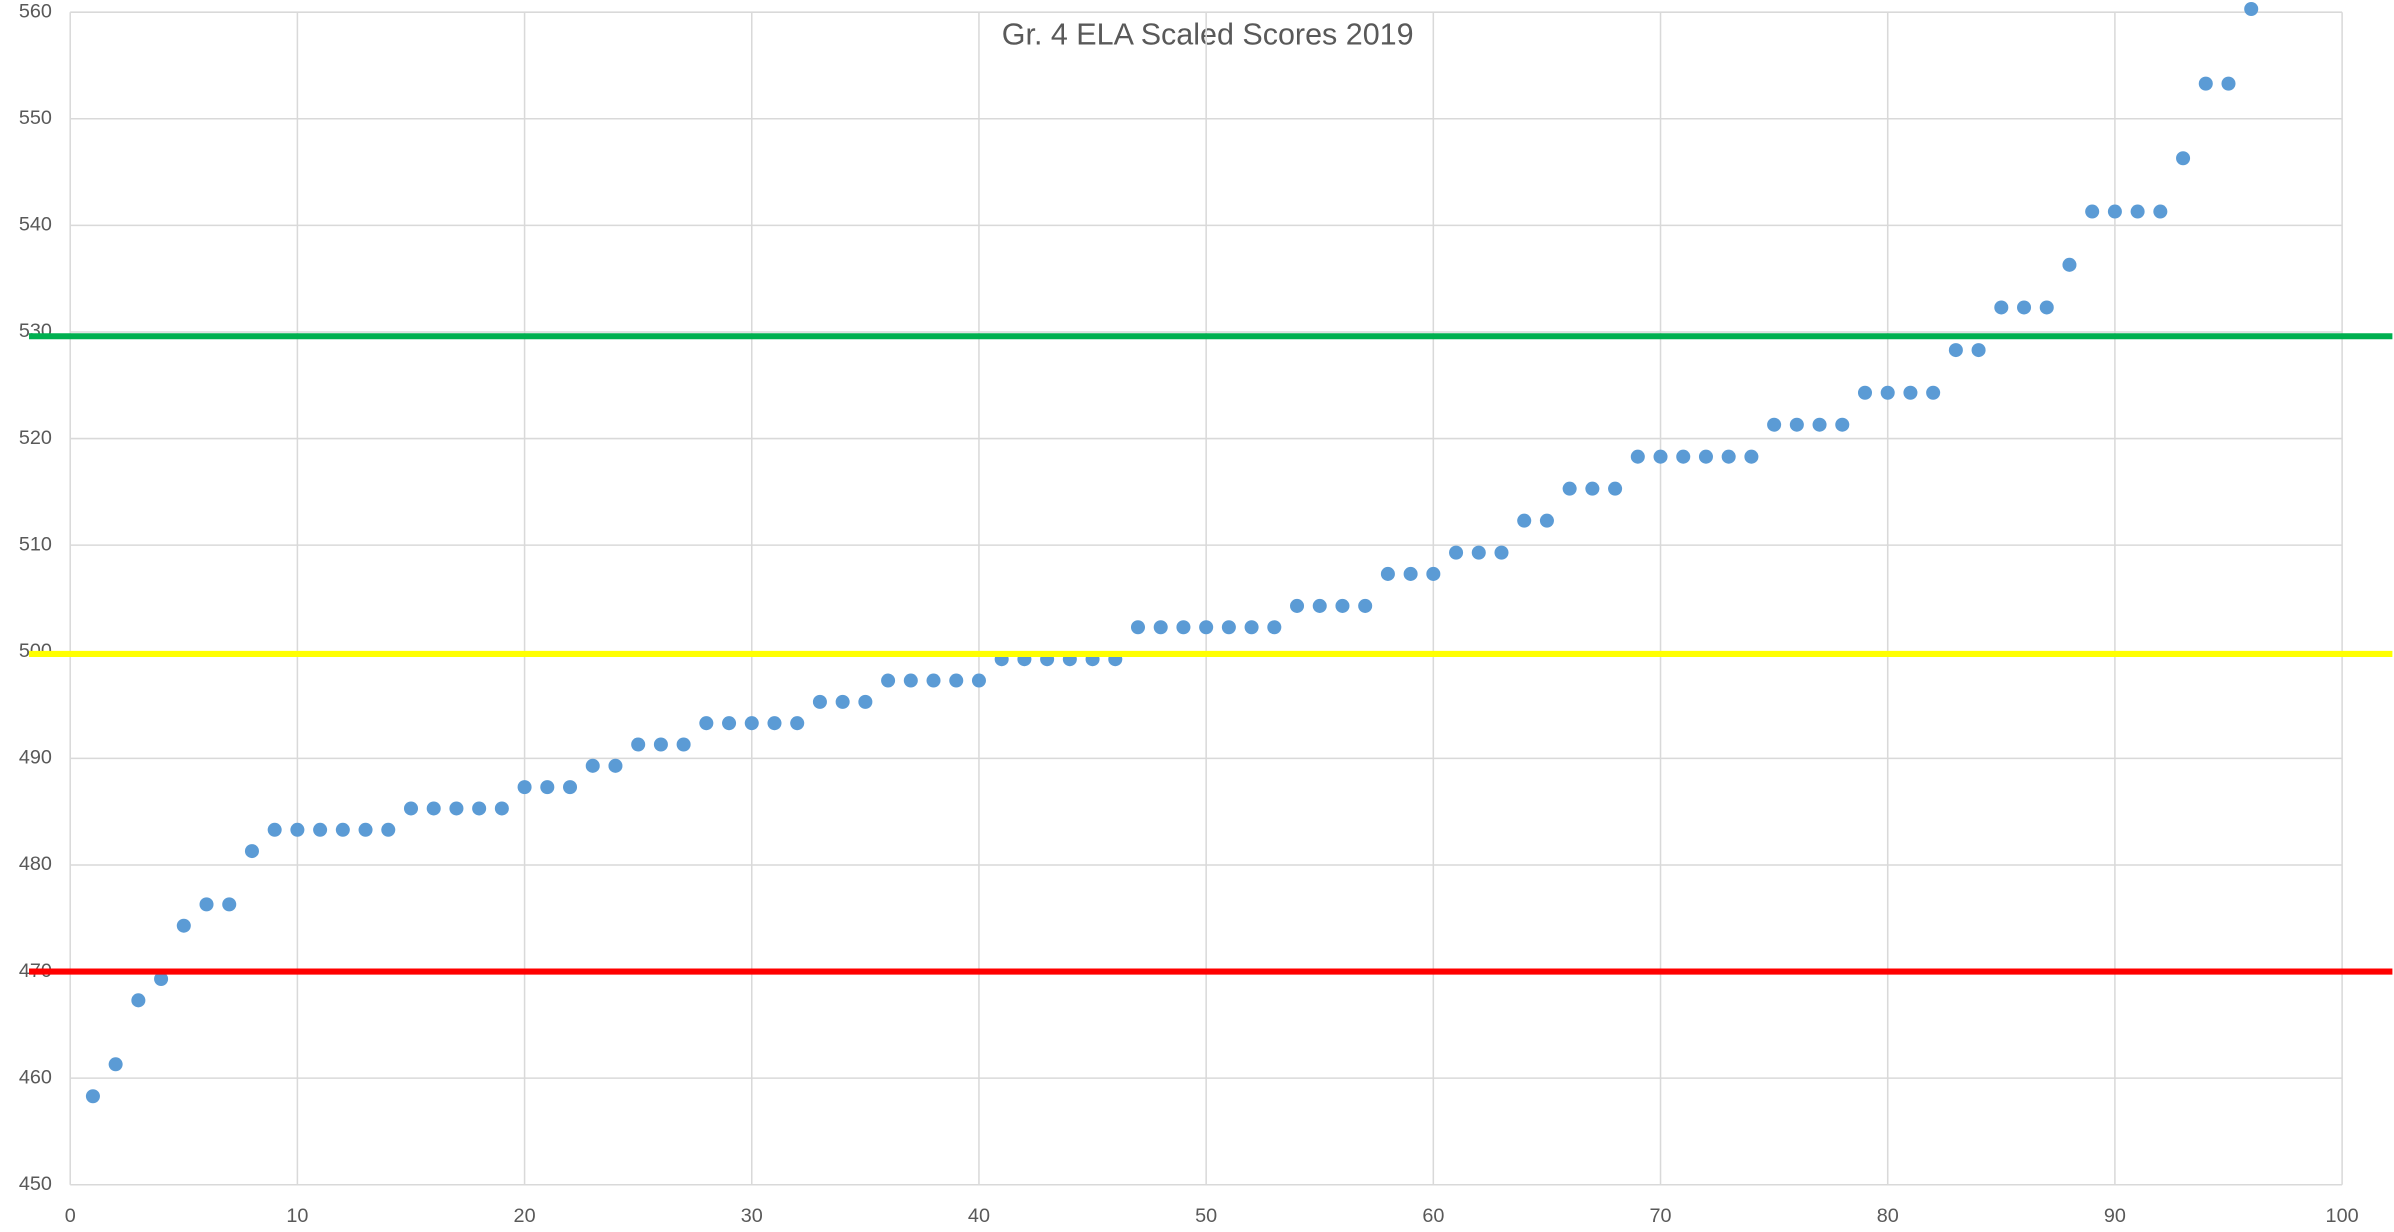 Image resolution: width=2394 pixels, height=1232 pixels. What do you see at coordinates (2342, 1216) in the screenshot?
I see `x-tick-label: 100` at bounding box center [2342, 1216].